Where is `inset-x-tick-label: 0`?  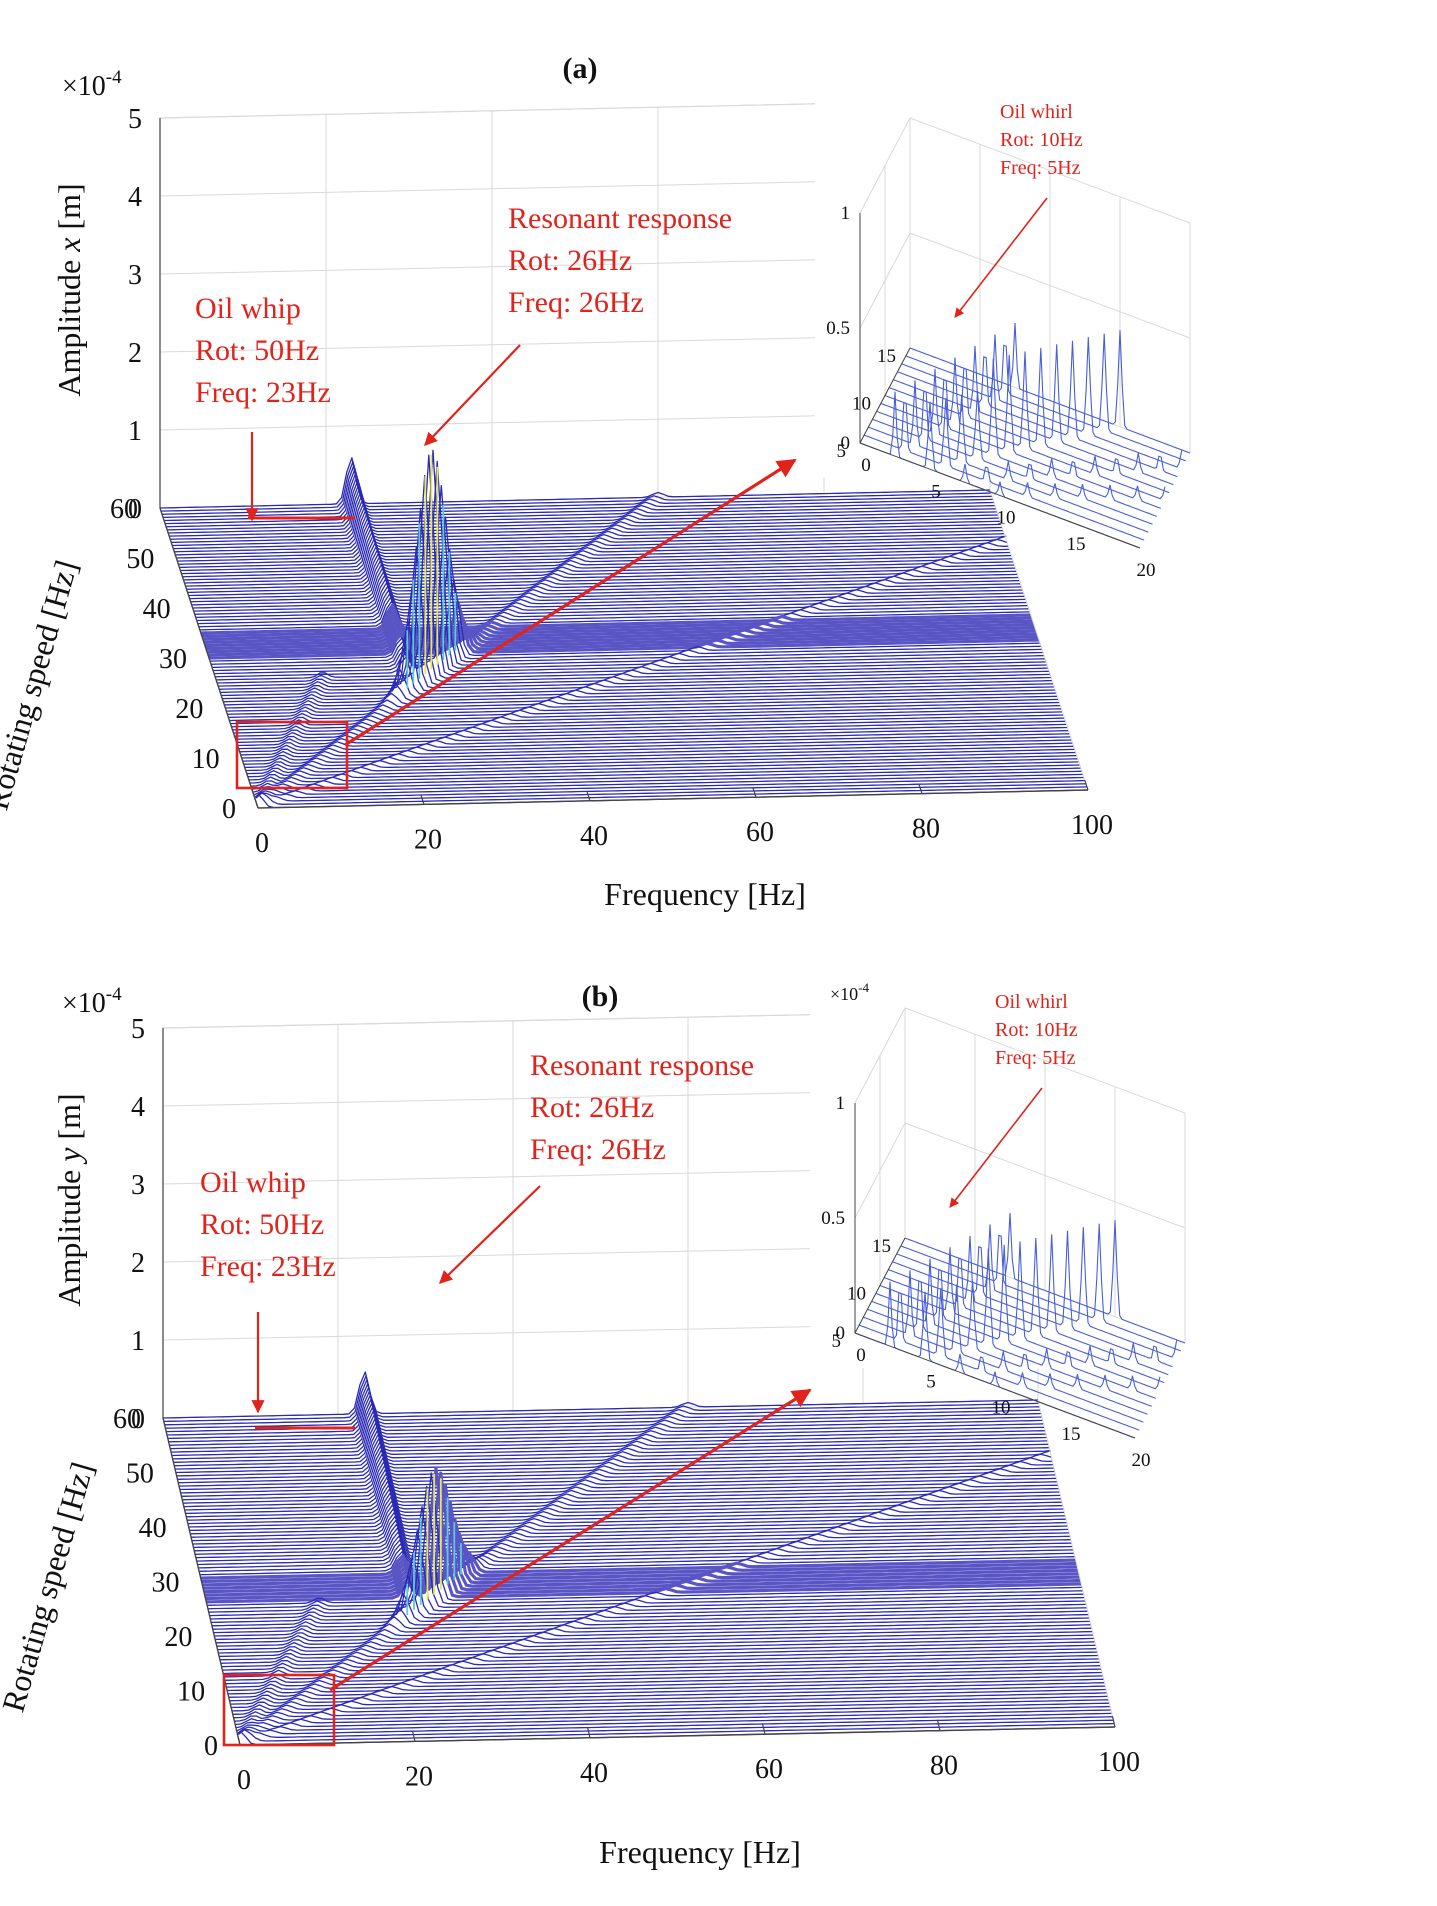
inset-x-tick-label: 0 is located at coordinates (866, 465).